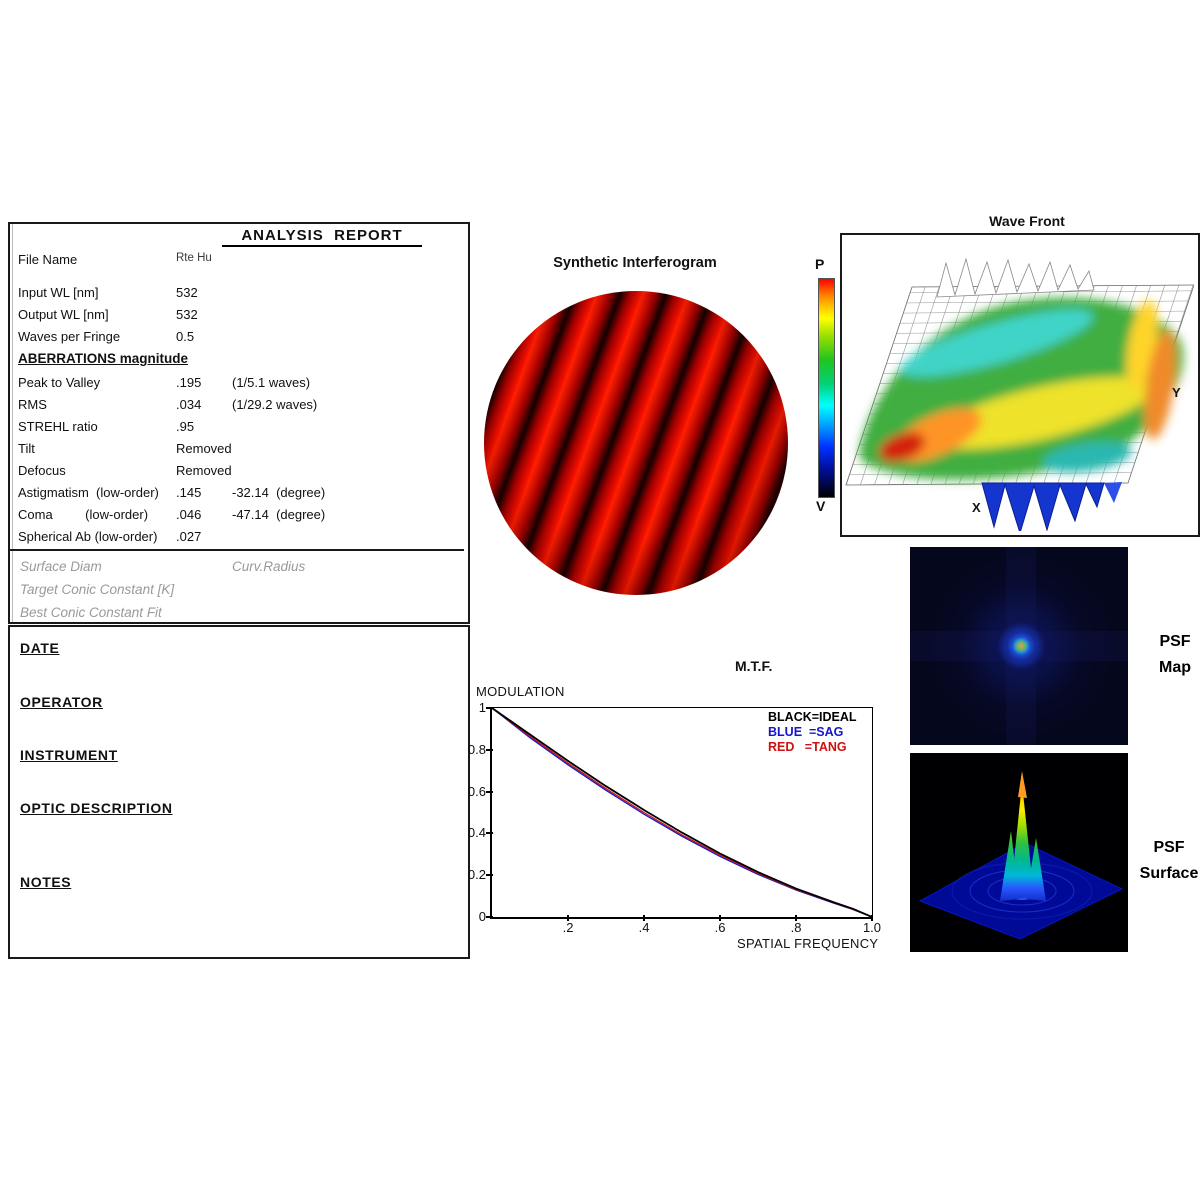  I want to click on mtf-x-tick-label: 1.0, so click(872, 927).